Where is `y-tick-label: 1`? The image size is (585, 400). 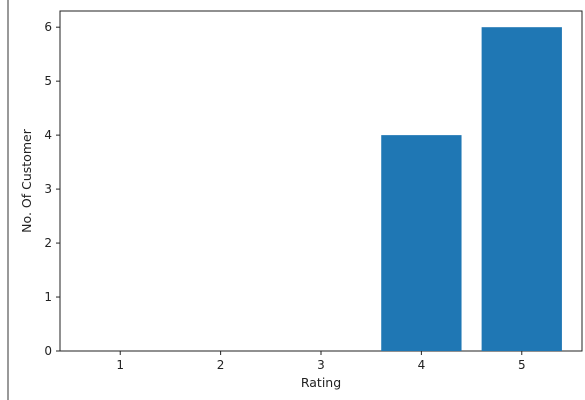
y-tick-label: 1 is located at coordinates (48, 297).